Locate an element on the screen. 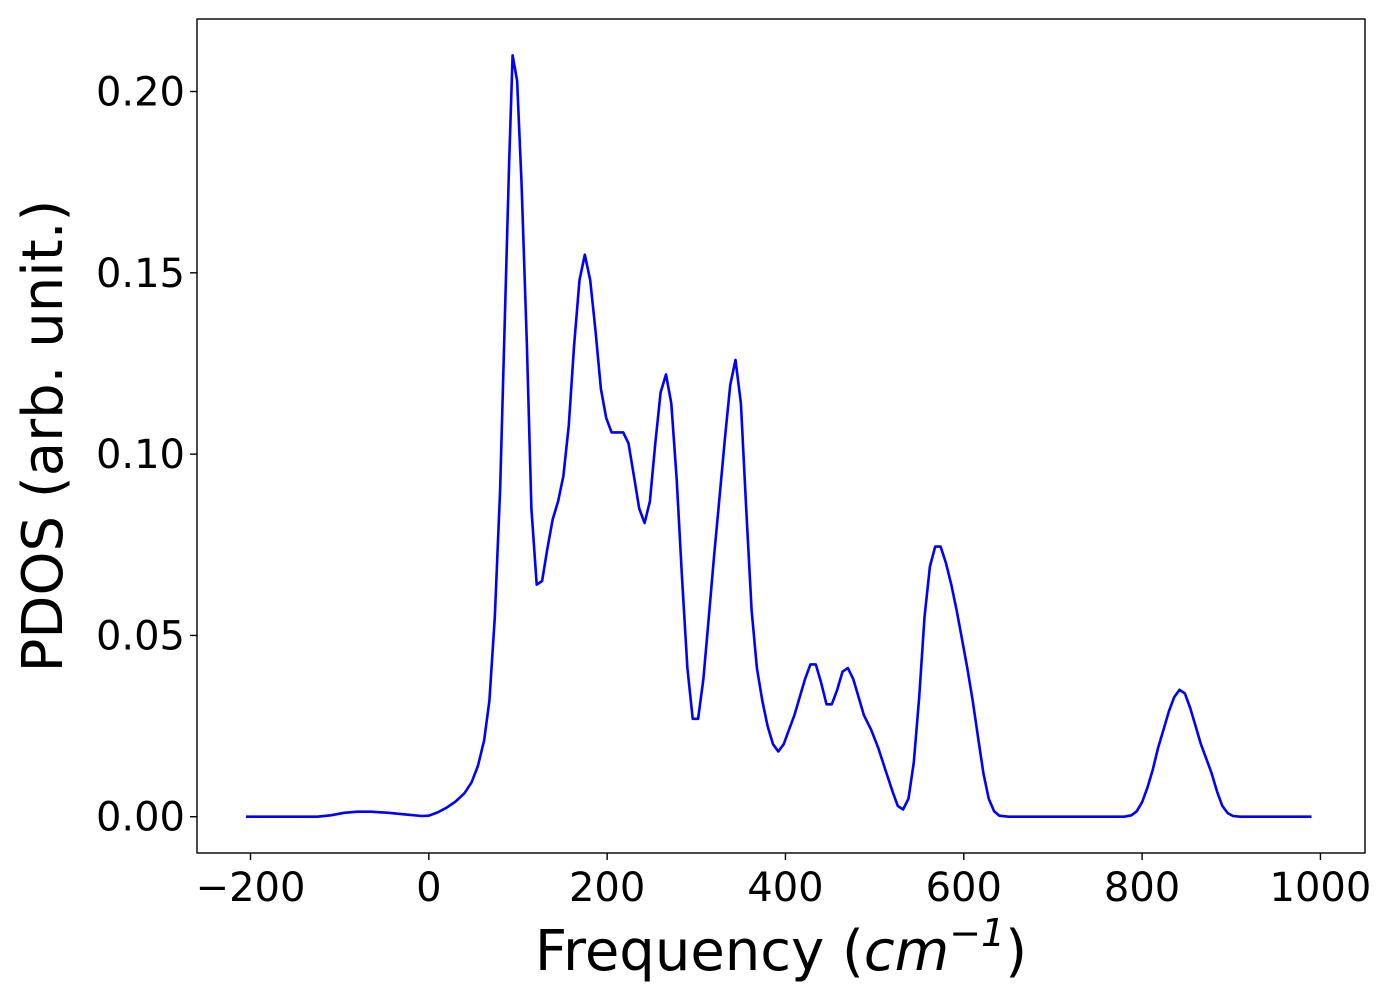 This screenshot has height=1000, width=1400. x-axis-title-exponent: −1 is located at coordinates (977, 933).